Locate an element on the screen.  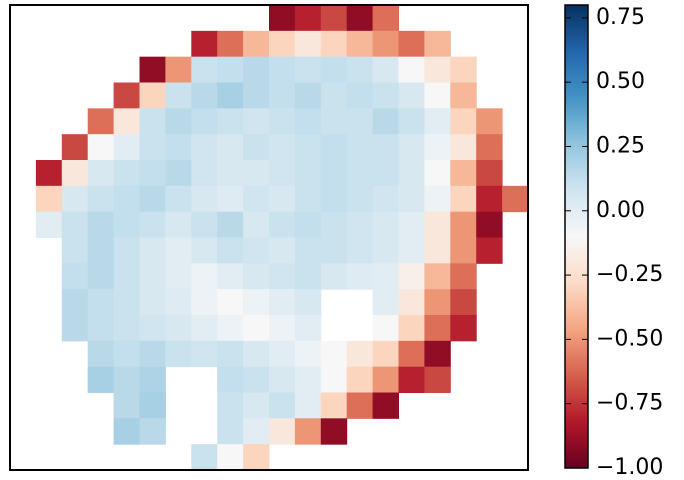
colorbar-tick-label: 0.50 is located at coordinates (620, 81).